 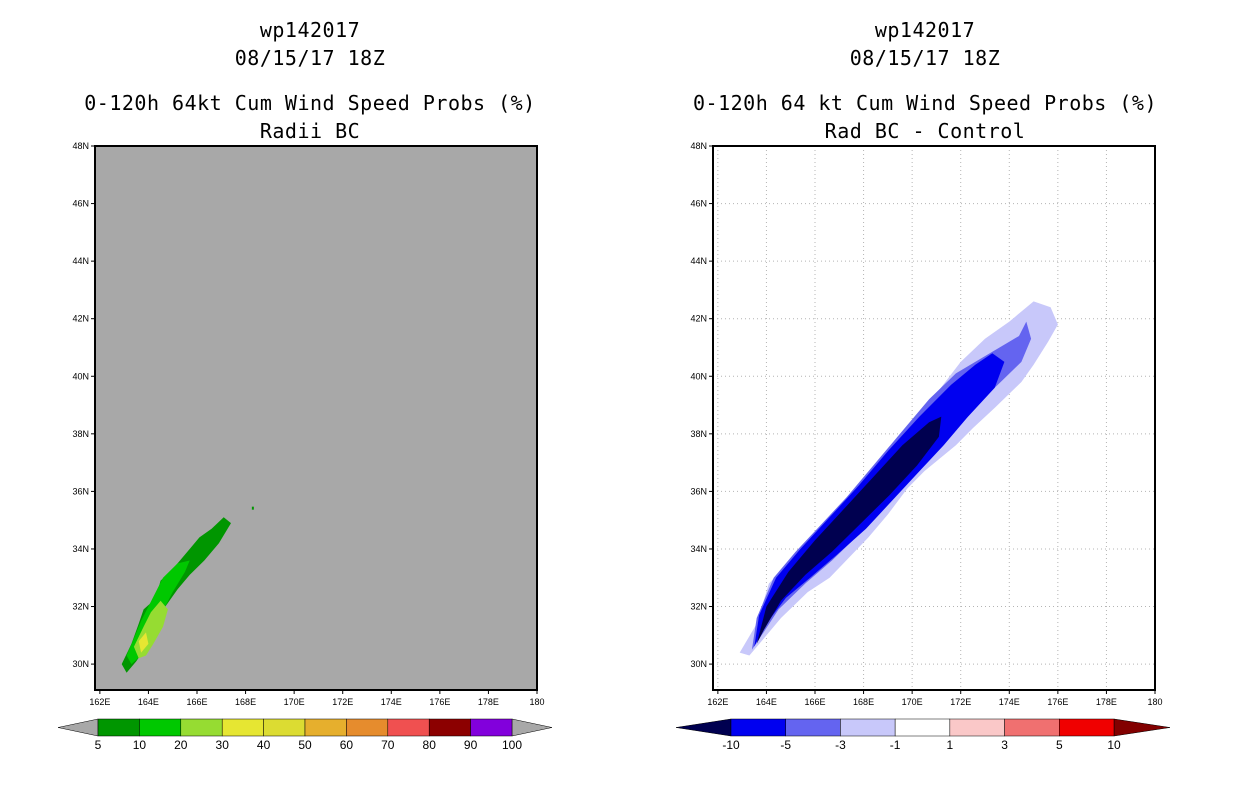 What do you see at coordinates (536, 702) in the screenshot?
I see `left-x-tick-label: 180` at bounding box center [536, 702].